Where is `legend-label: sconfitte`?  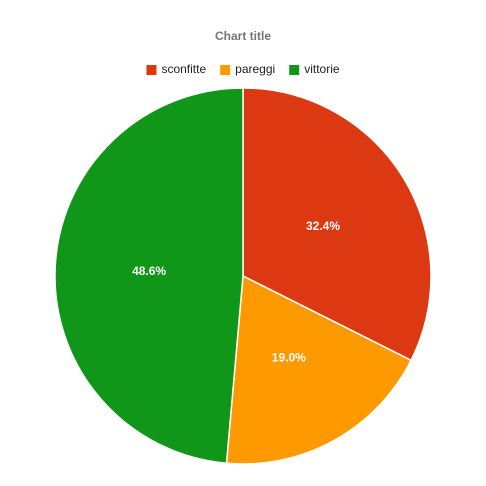 legend-label: sconfitte is located at coordinates (183, 69).